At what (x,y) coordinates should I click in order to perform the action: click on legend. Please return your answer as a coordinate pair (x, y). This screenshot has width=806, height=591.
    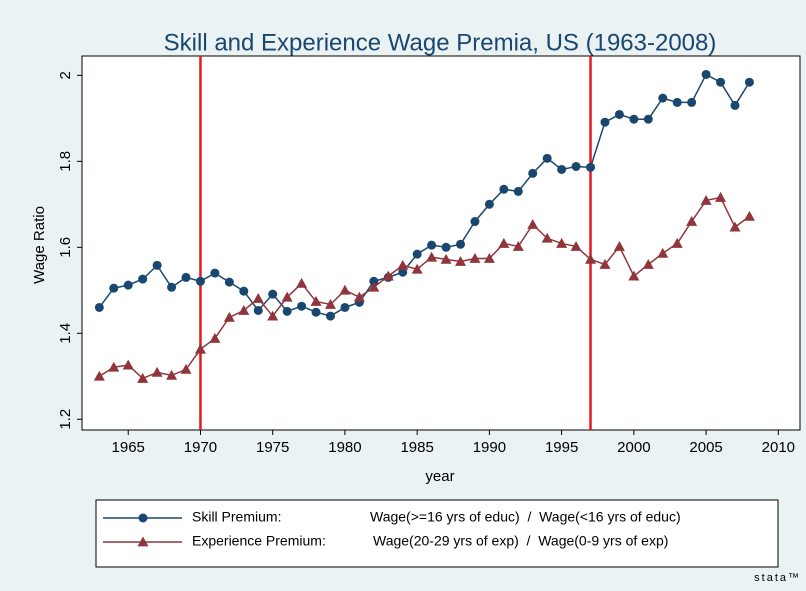
    Looking at the image, I should click on (437, 533).